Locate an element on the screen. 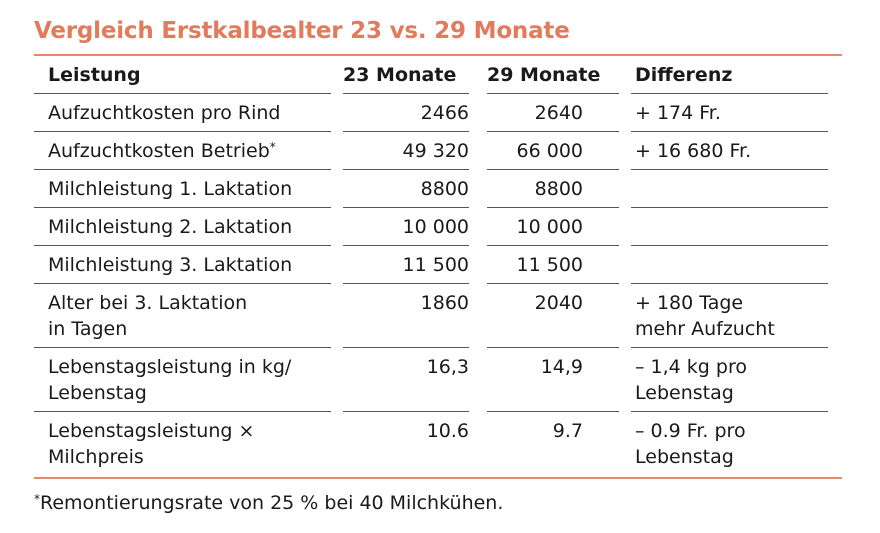 This screenshot has height=533, width=880. value-29: 11 500 is located at coordinates (549, 265).